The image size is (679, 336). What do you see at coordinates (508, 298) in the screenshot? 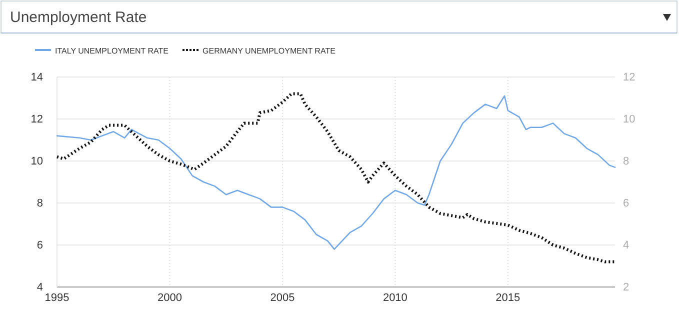
I see `x-tick-label: 2015` at bounding box center [508, 298].